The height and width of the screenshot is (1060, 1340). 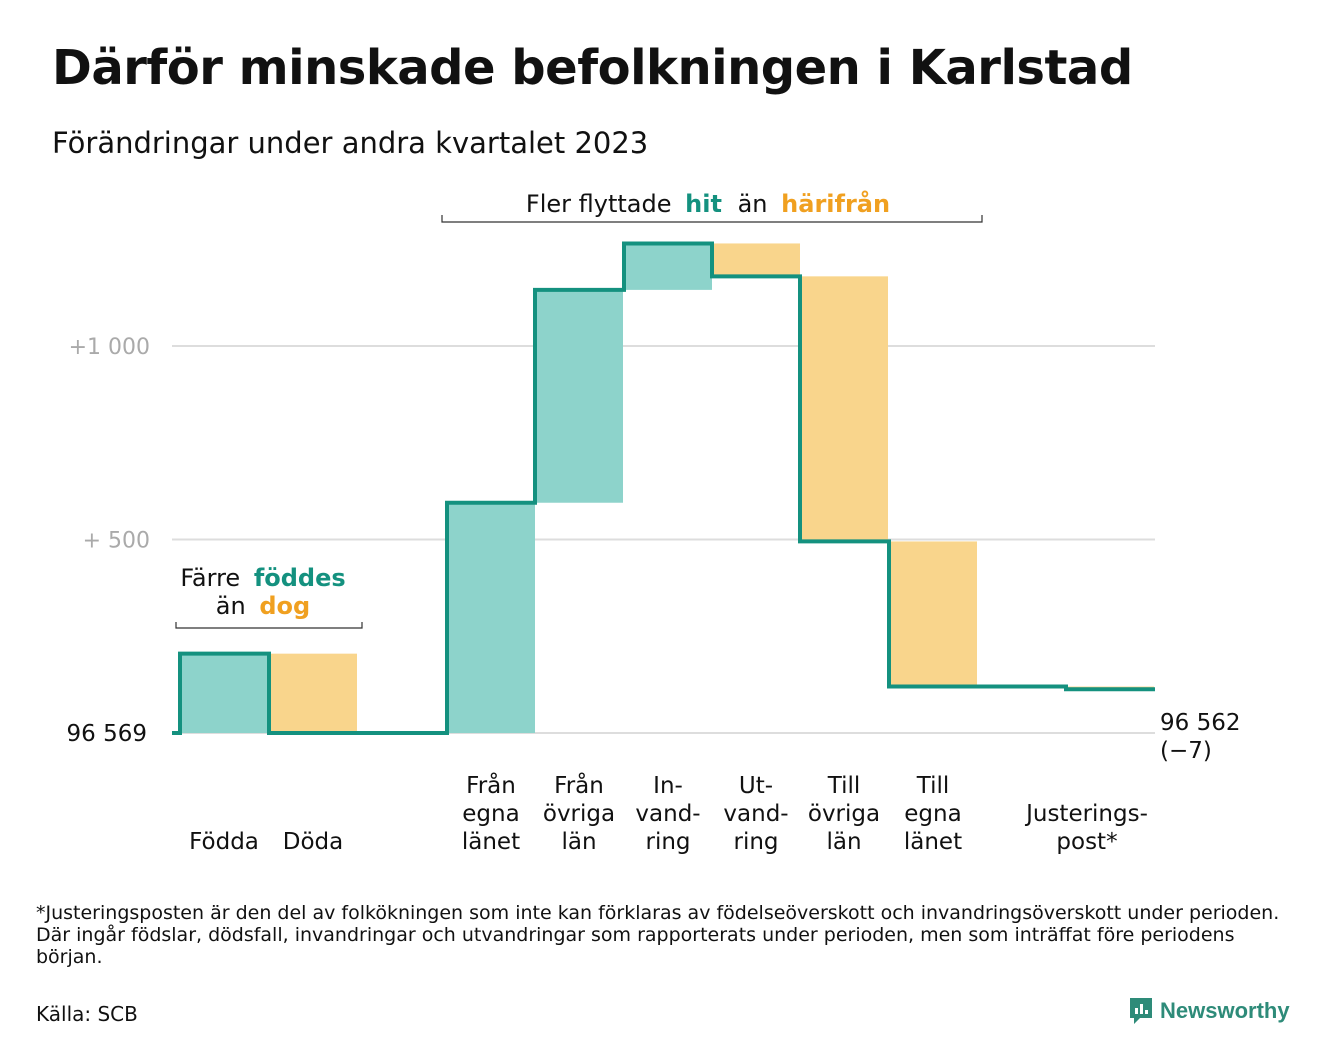 I want to click on births-annotation-line2: än dog, so click(x=263, y=606).